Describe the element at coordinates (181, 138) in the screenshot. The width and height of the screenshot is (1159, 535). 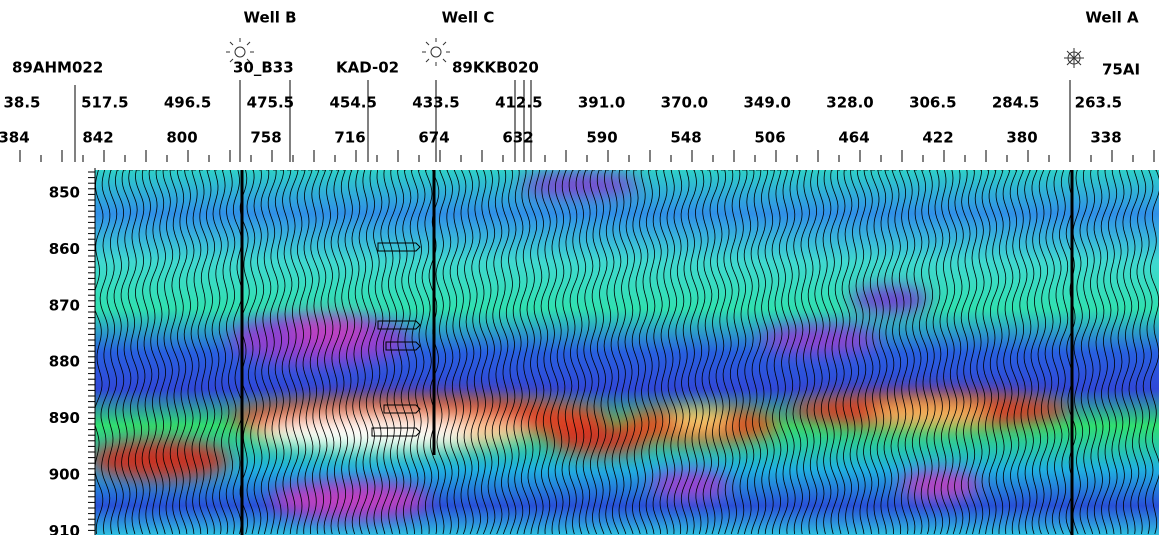
I see `cdp-label: 800` at that location.